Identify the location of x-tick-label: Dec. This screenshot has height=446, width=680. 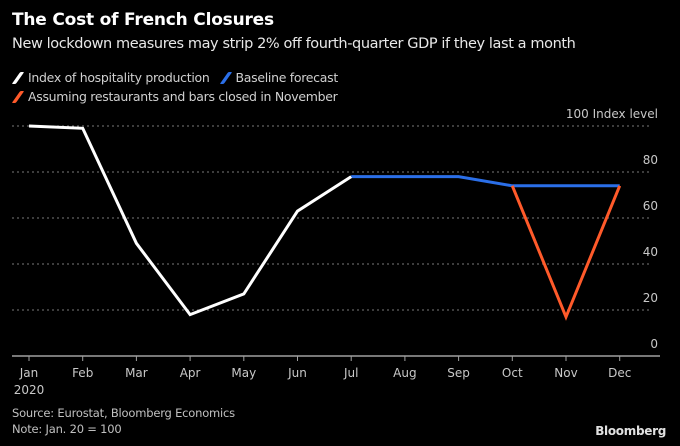
(619, 373).